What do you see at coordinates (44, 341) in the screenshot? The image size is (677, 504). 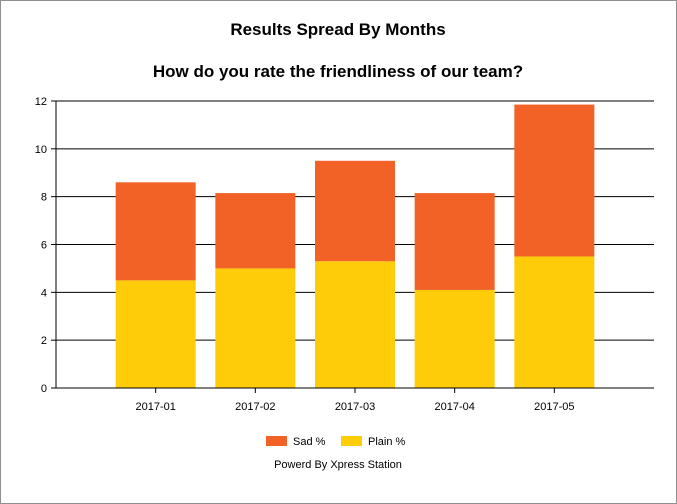 I see `y-tick-label: 2` at bounding box center [44, 341].